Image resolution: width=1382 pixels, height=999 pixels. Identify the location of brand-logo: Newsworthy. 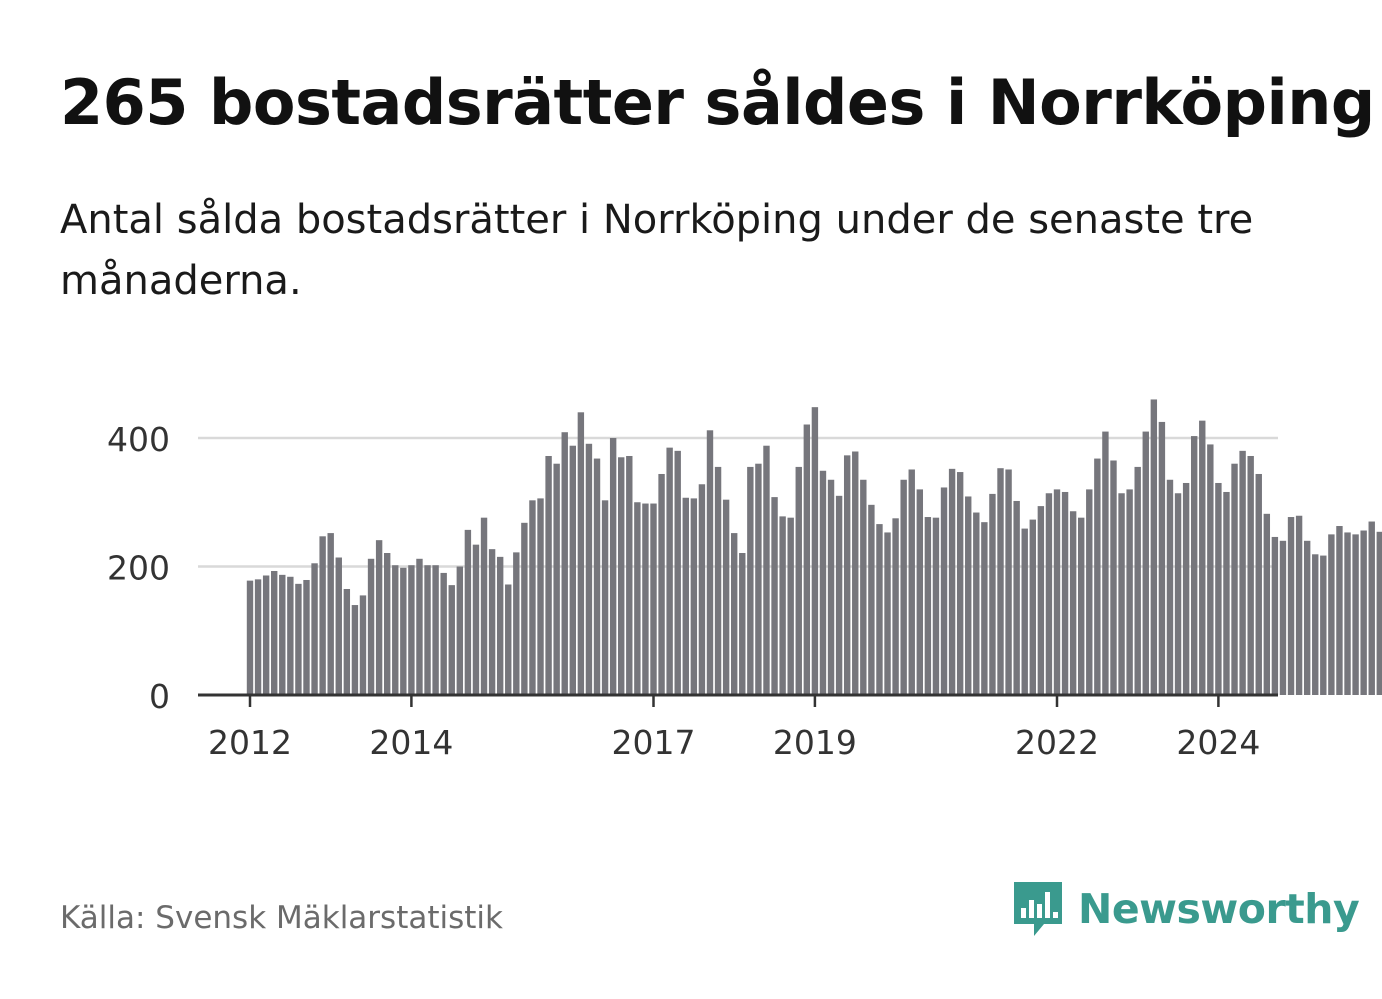
(1185, 909).